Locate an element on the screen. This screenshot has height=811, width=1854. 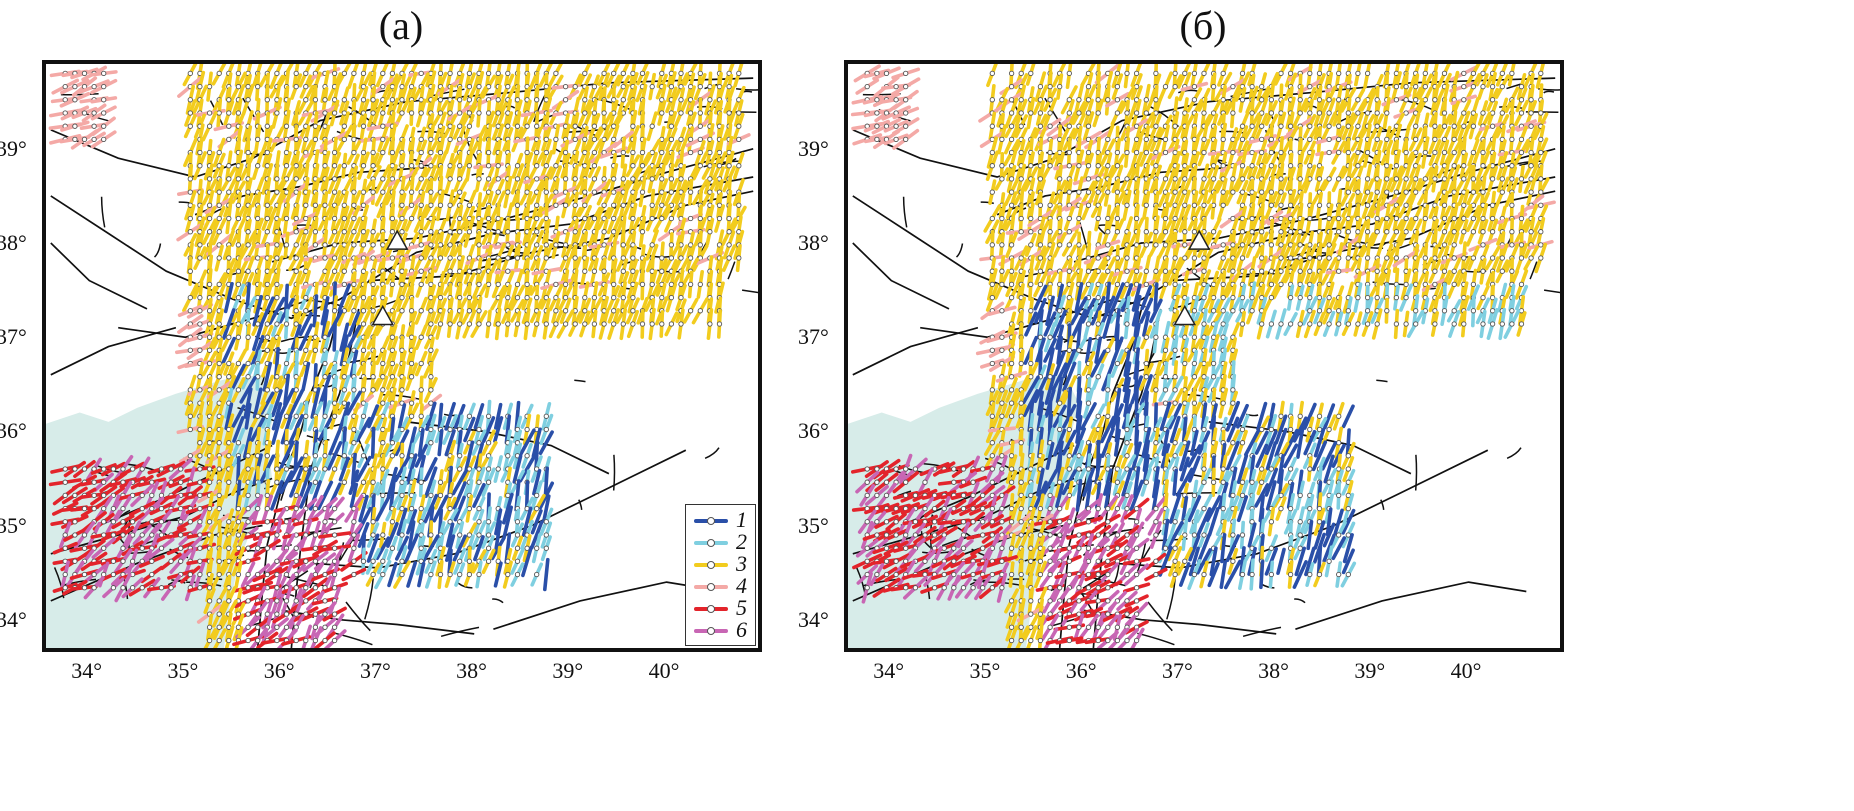
fault-line is located at coordinates (1112, 191).